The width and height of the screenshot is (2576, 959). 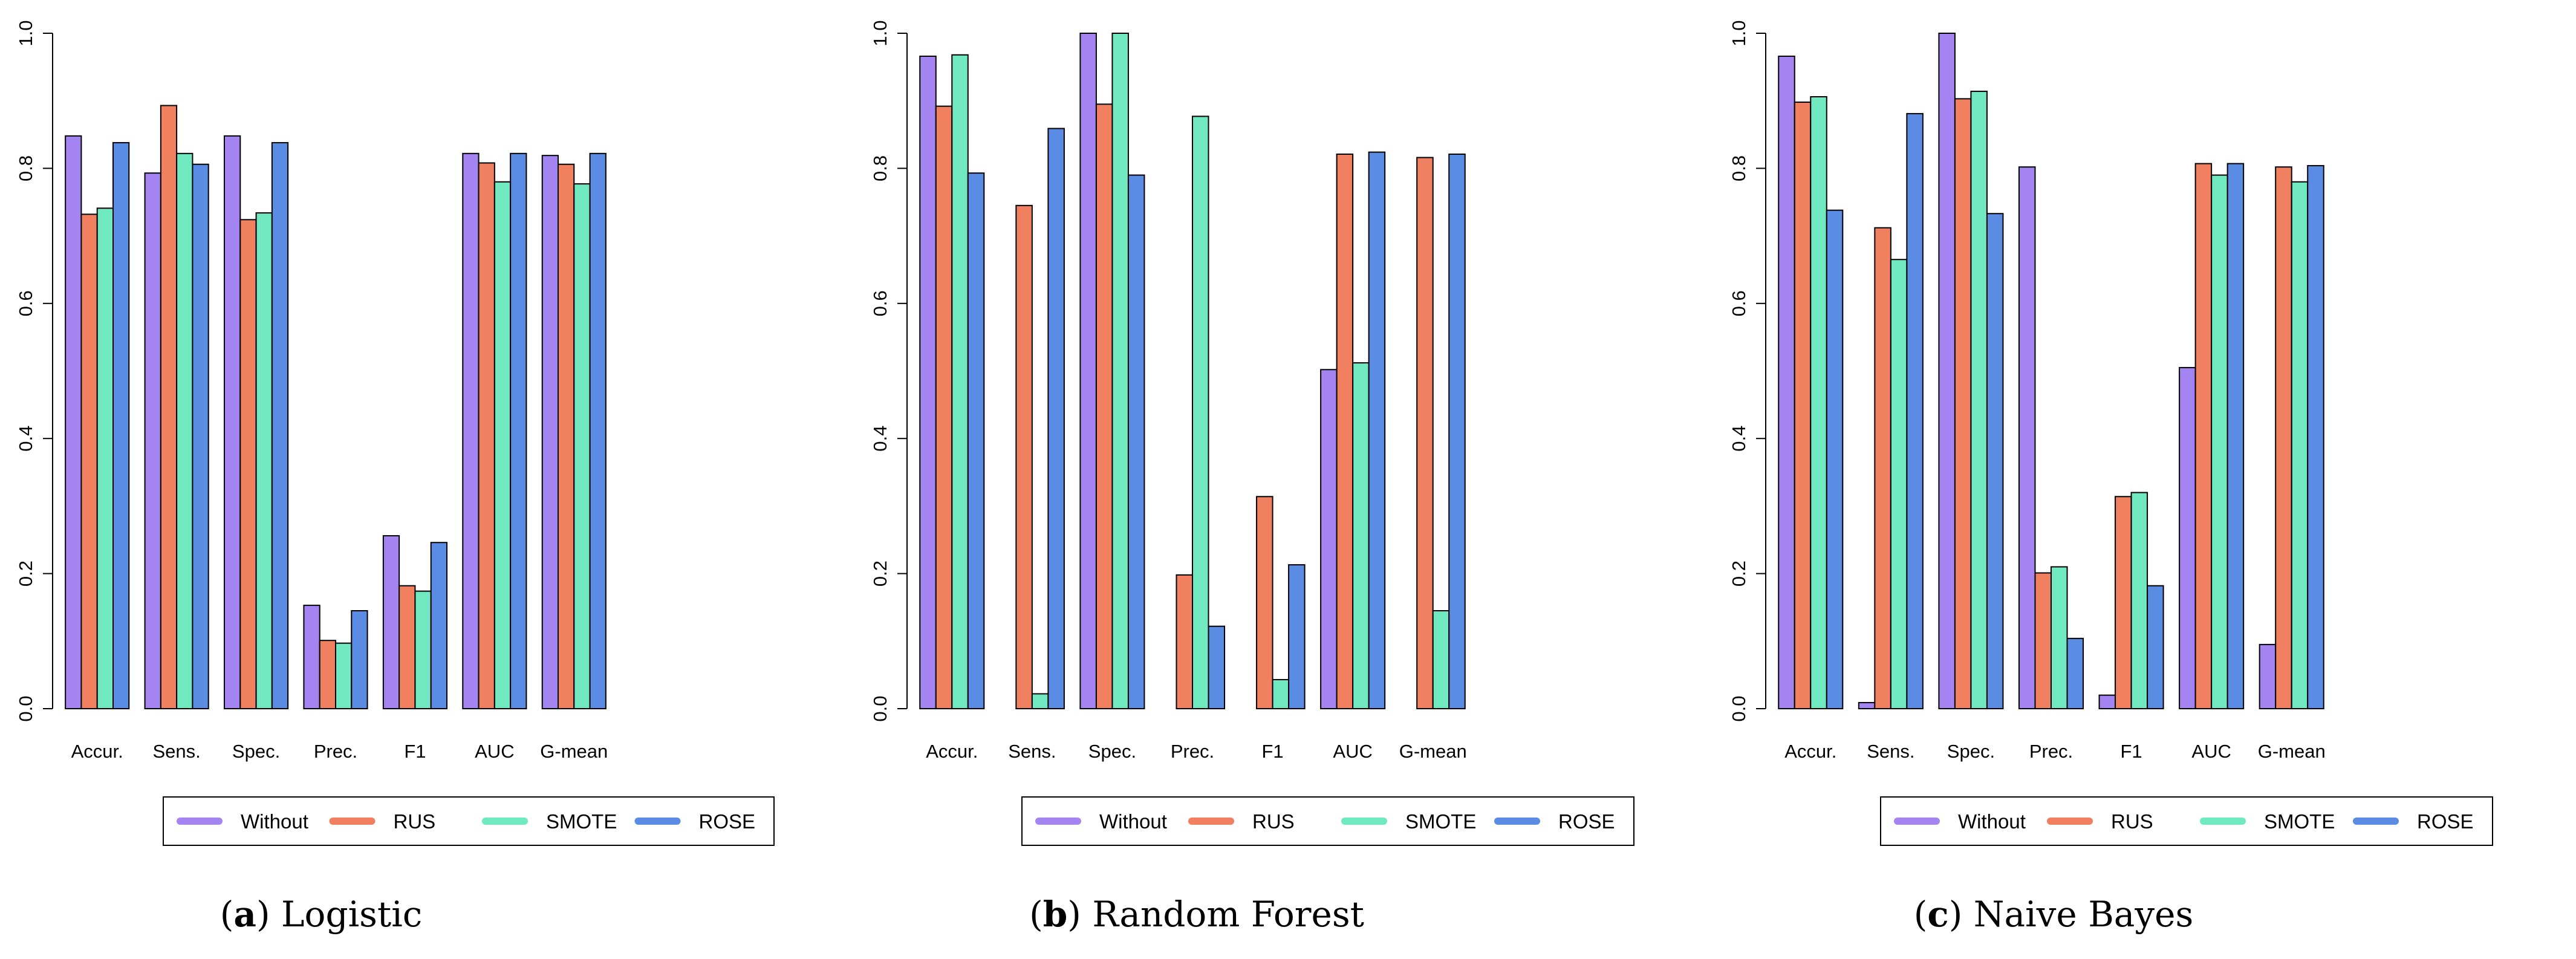 I want to click on caption-letter: a, so click(x=244, y=914).